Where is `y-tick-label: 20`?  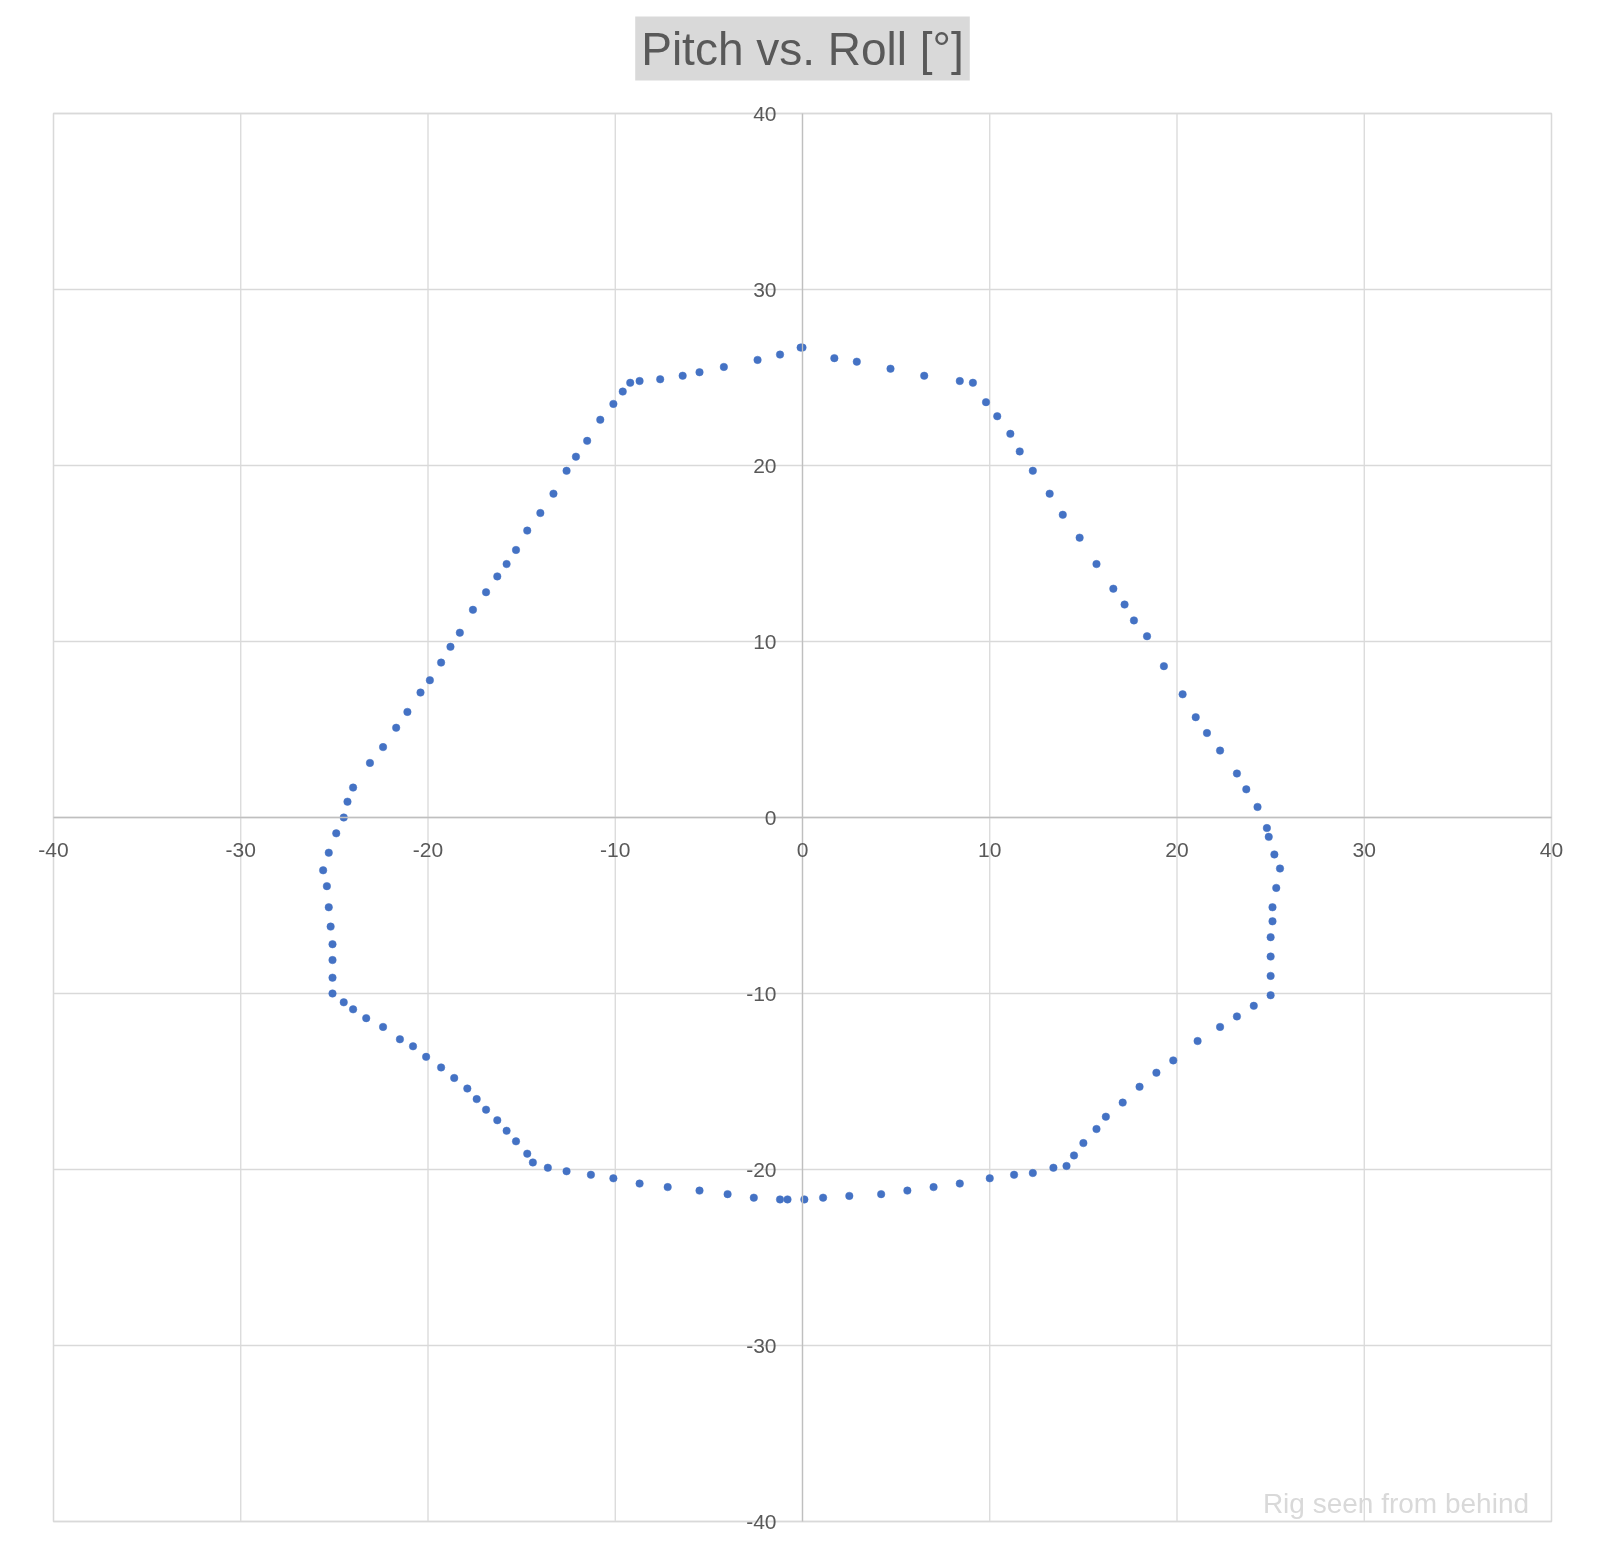 y-tick-label: 20 is located at coordinates (765, 465).